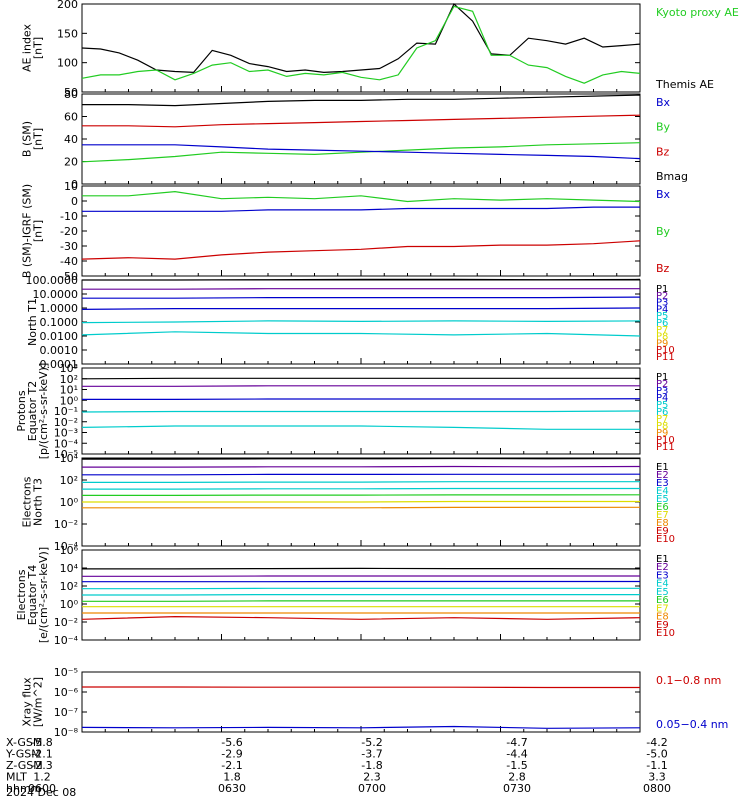 The width and height of the screenshot is (750, 800). I want to click on y-tick-label: 10³, so click(69, 368).